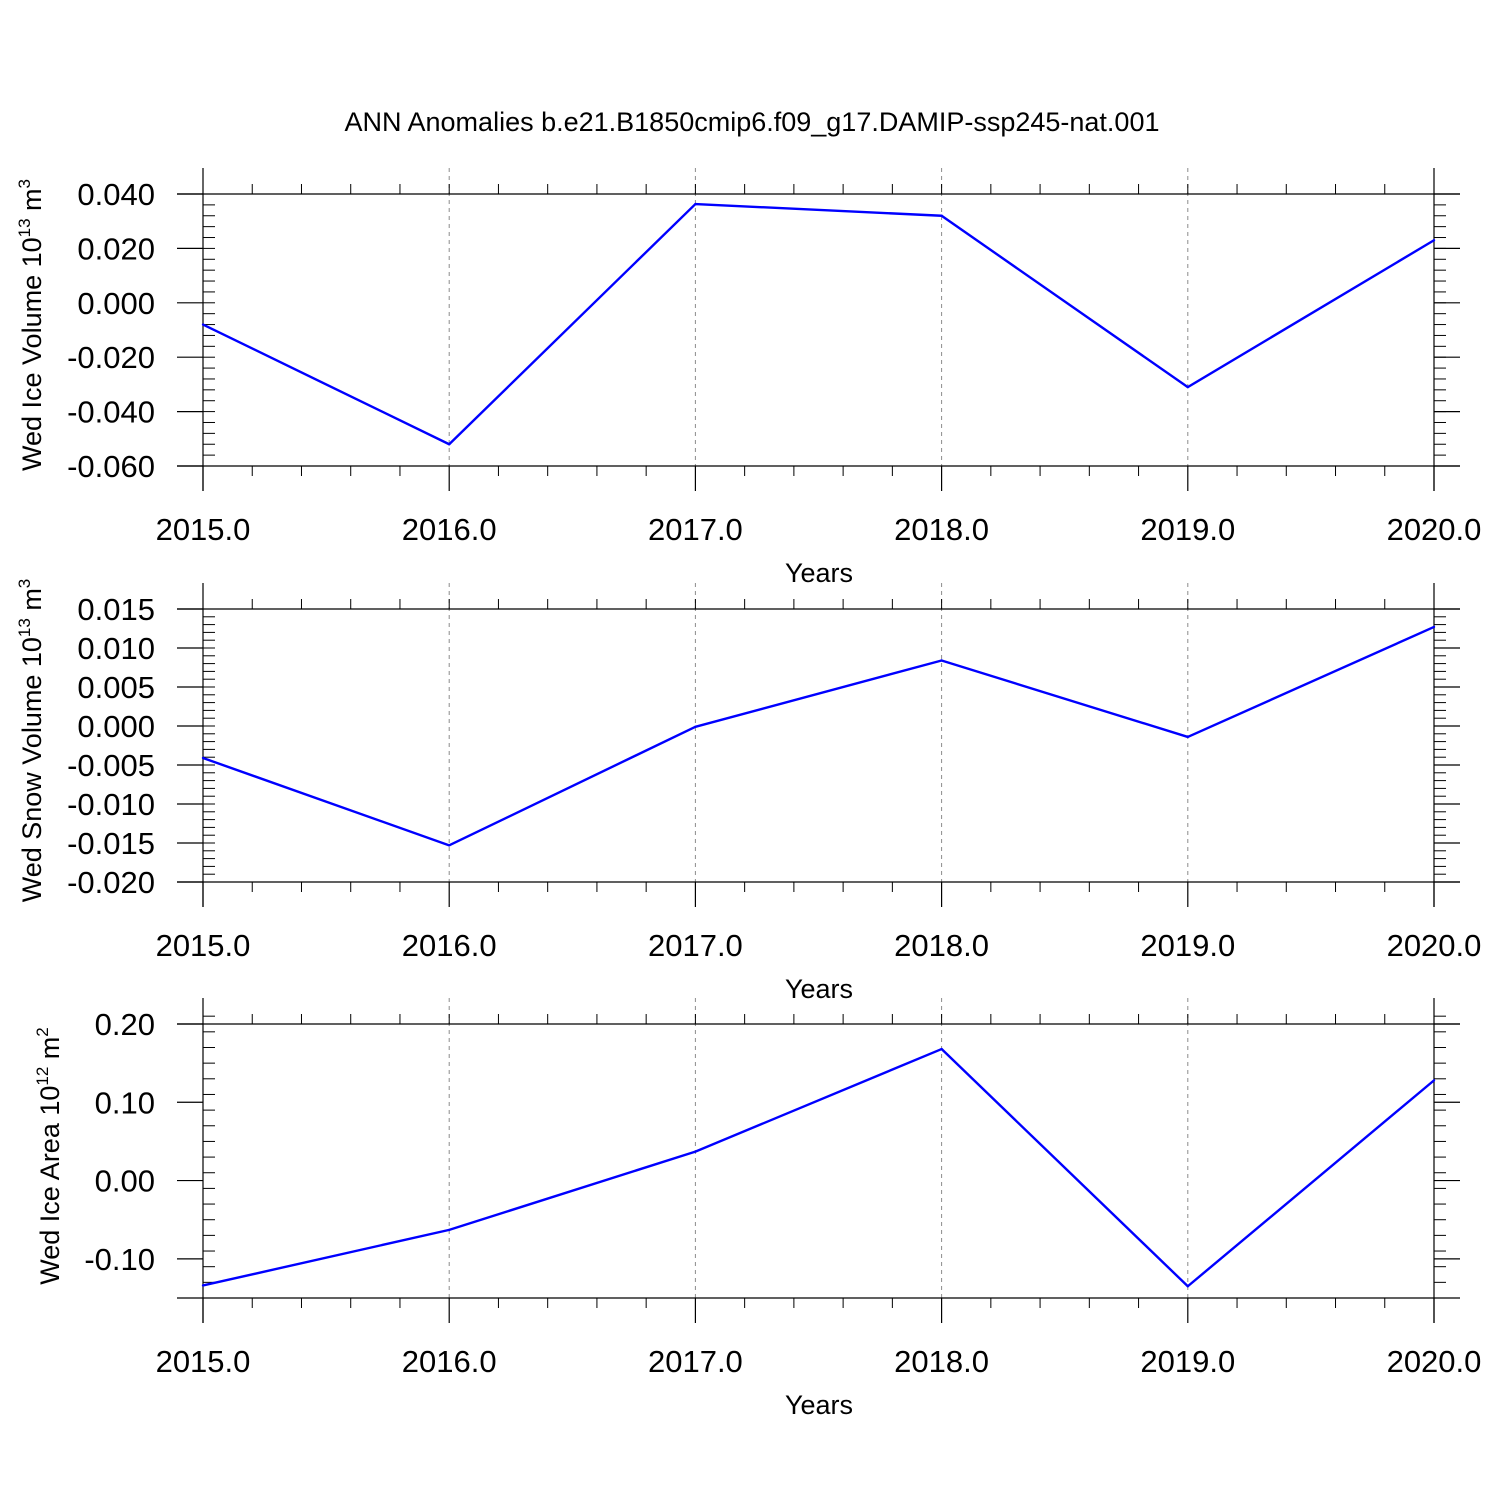  What do you see at coordinates (116, 609) in the screenshot?
I see `y-tick-label: 0.015` at bounding box center [116, 609].